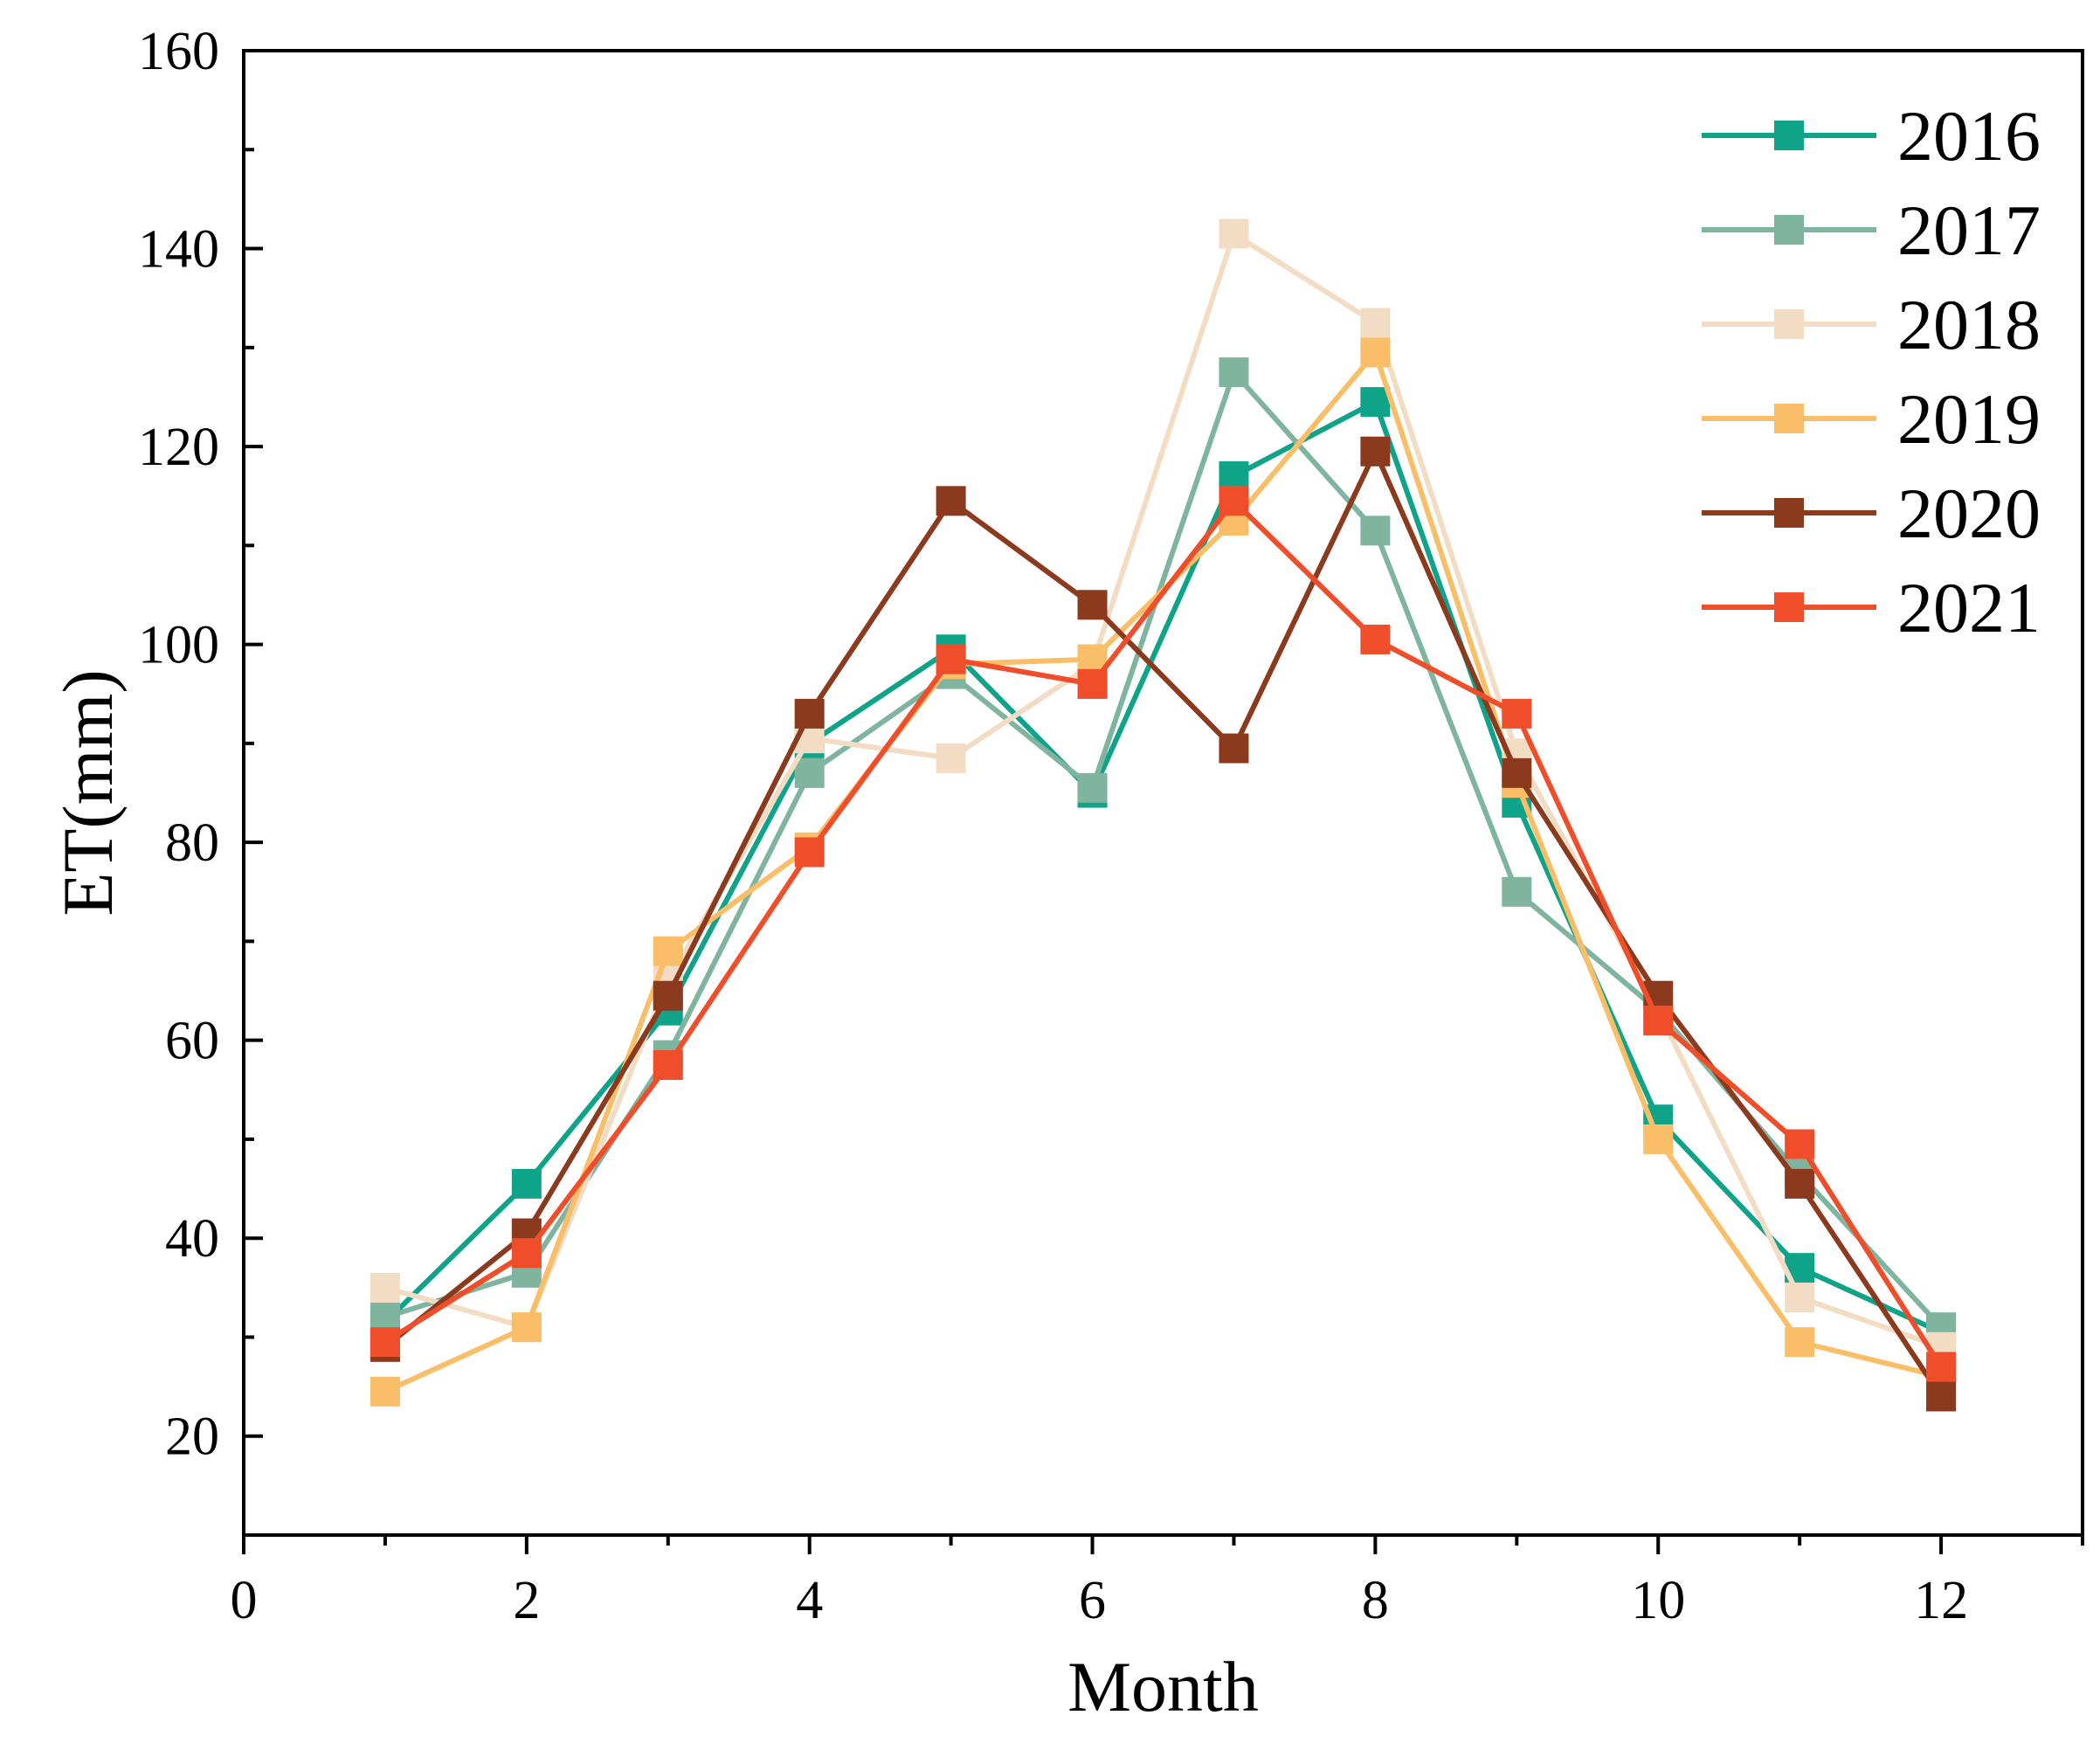 Image resolution: width=2100 pixels, height=1743 pixels. Describe the element at coordinates (179, 250) in the screenshot. I see `y-tick-label: 140` at that location.